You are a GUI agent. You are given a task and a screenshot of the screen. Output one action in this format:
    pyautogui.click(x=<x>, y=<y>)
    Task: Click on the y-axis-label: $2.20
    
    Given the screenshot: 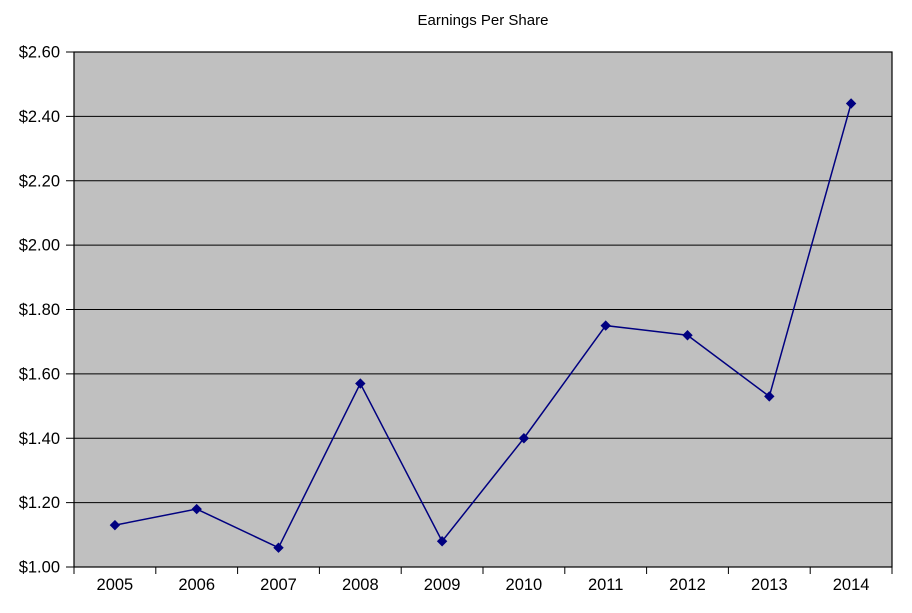 What is the action you would take?
    pyautogui.click(x=39, y=181)
    